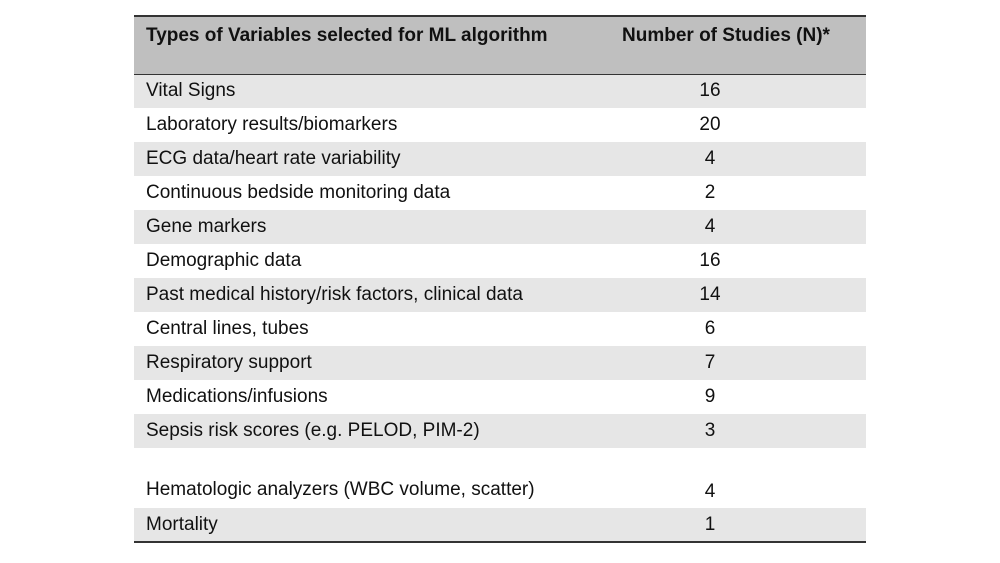  What do you see at coordinates (710, 430) in the screenshot?
I see `row-value: 3` at bounding box center [710, 430].